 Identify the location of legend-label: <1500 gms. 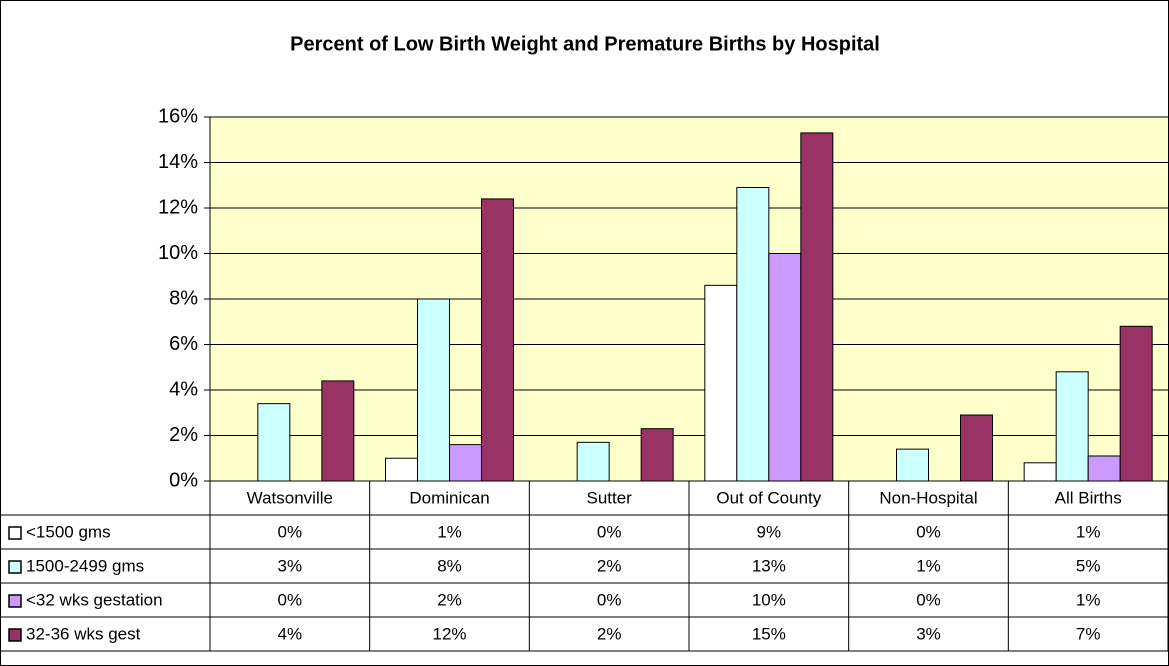
(68, 531).